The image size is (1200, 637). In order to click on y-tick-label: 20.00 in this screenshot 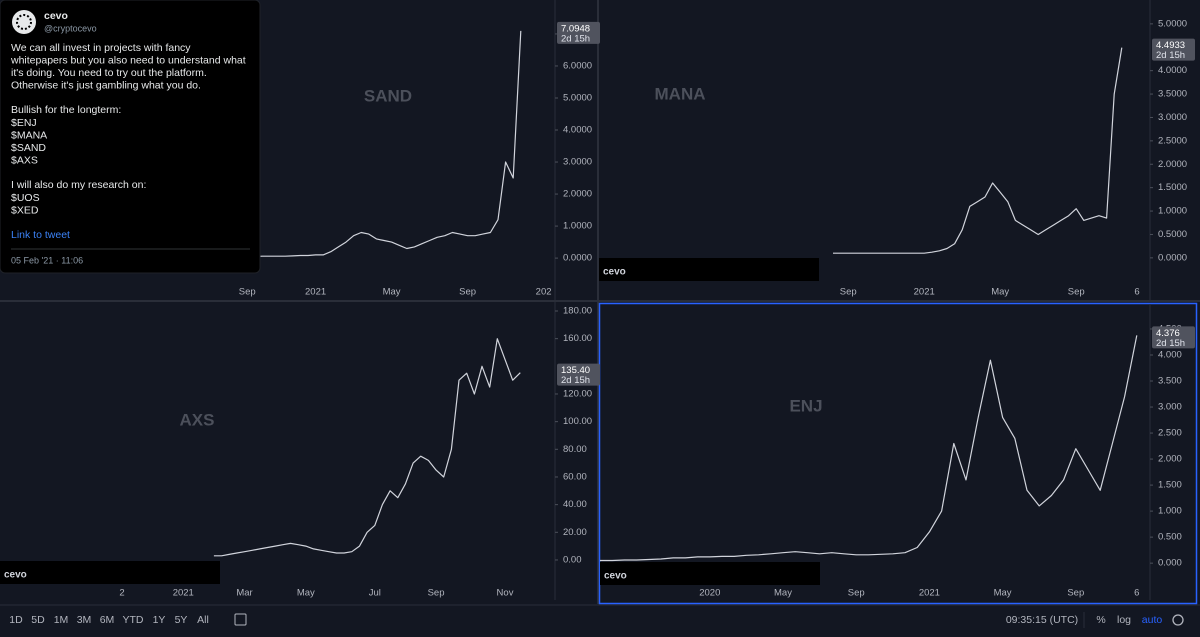, I will do `click(575, 532)`.